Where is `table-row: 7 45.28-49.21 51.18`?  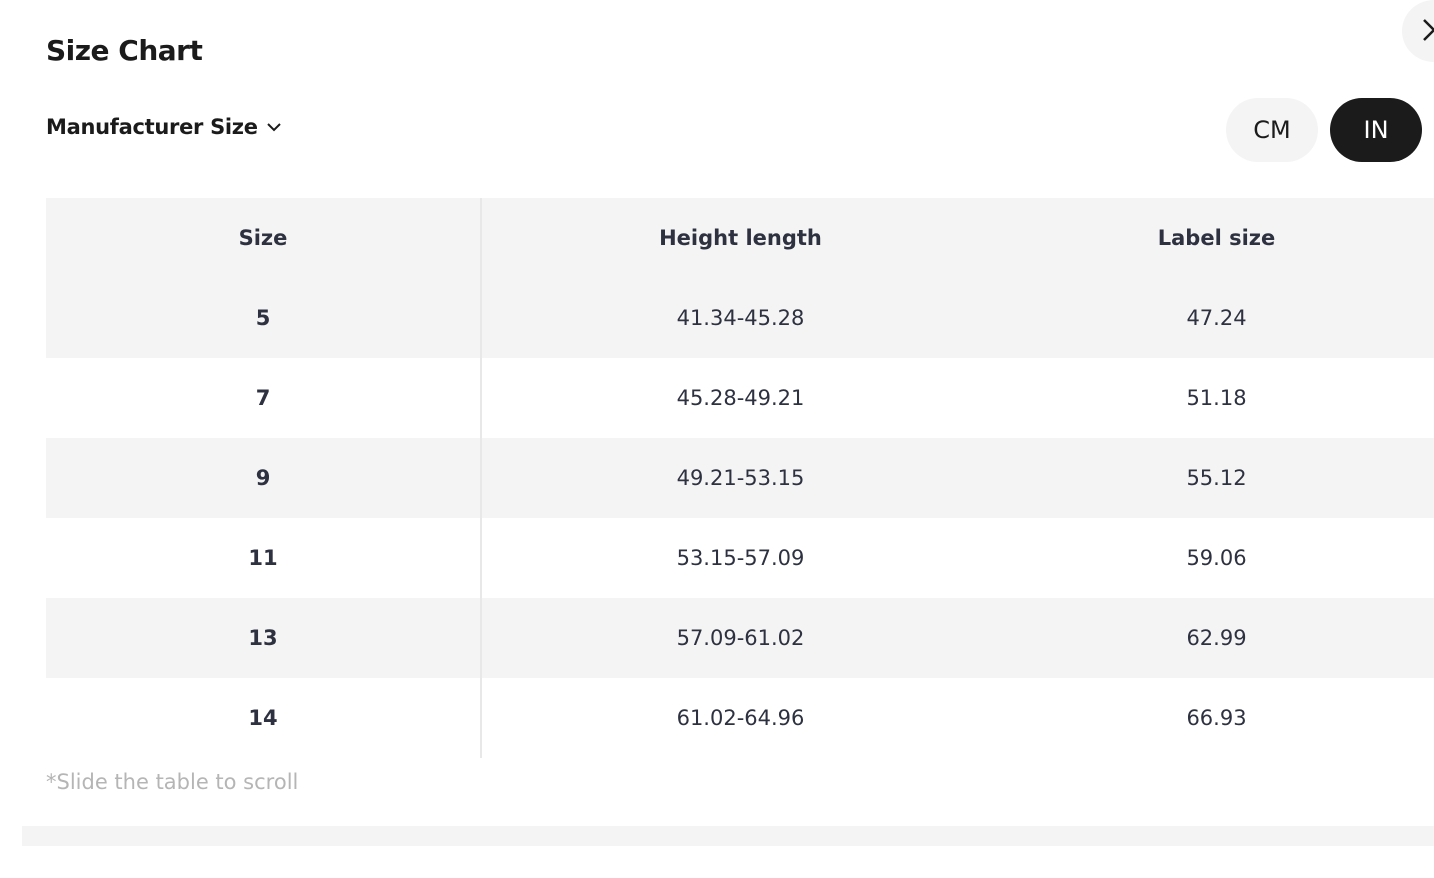
table-row: 7 45.28-49.21 51.18 is located at coordinates (740, 398).